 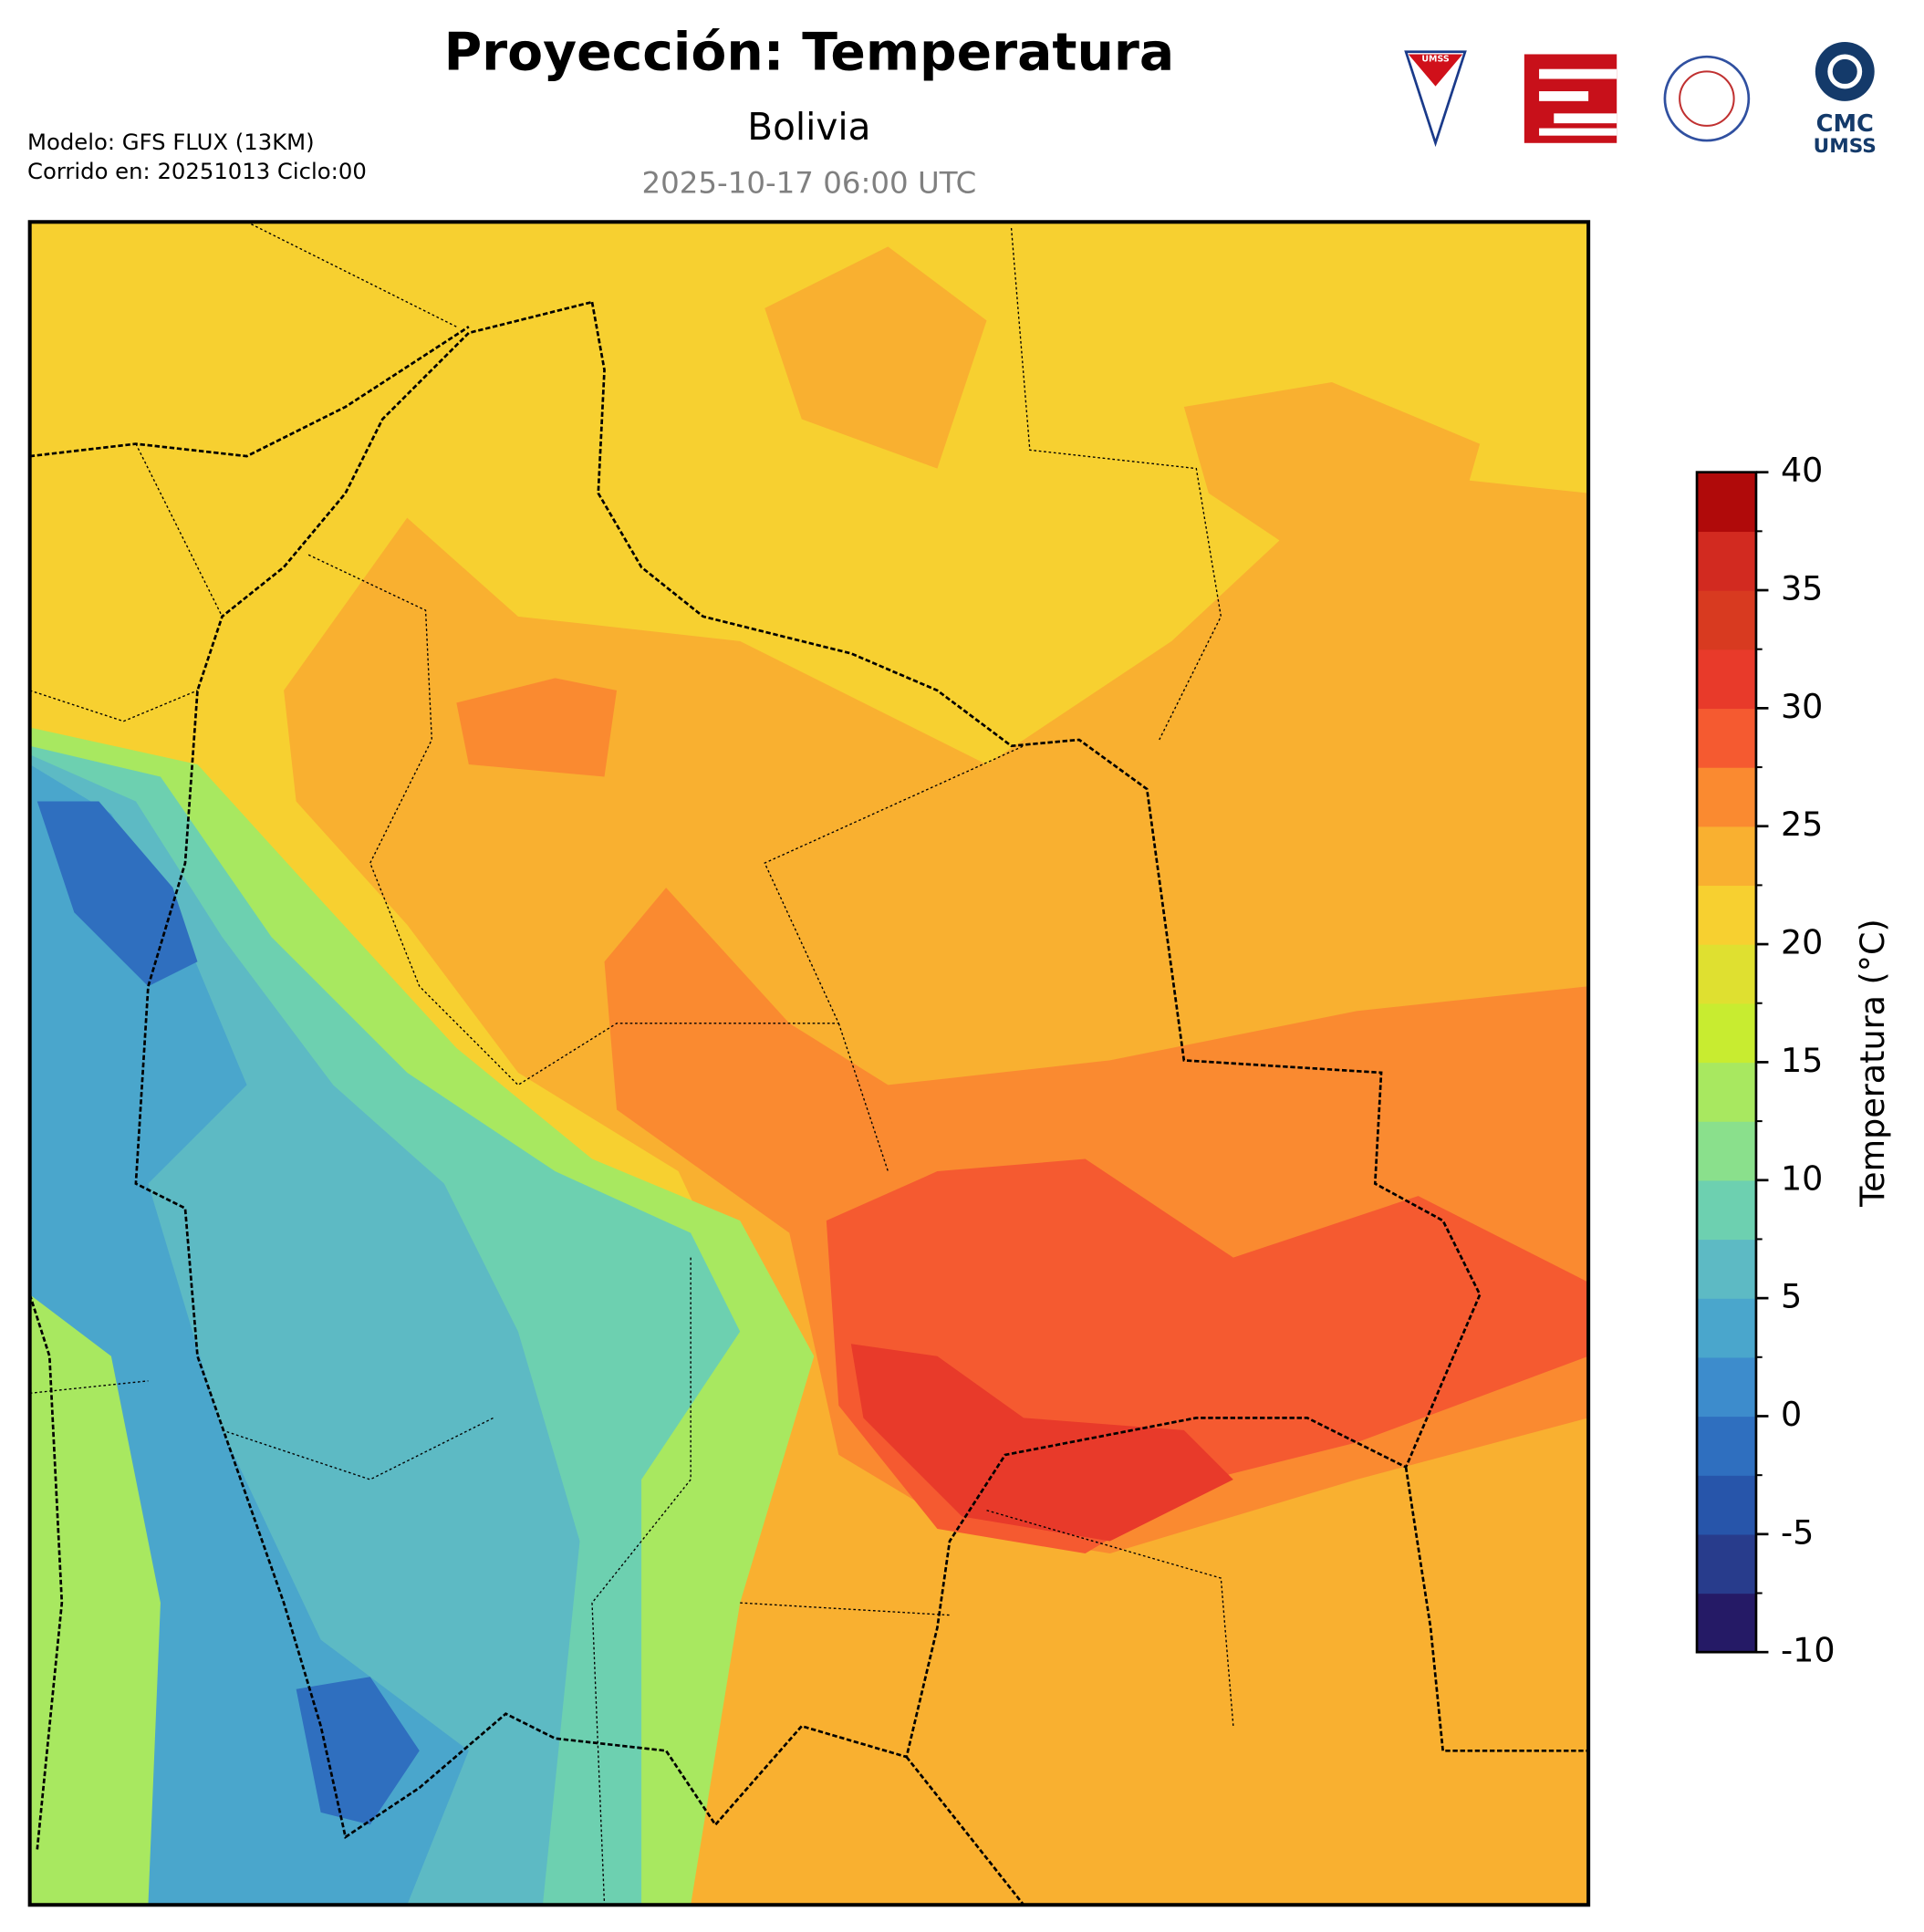 What do you see at coordinates (1802, 1060) in the screenshot?
I see `colorbar-tick-label: 15` at bounding box center [1802, 1060].